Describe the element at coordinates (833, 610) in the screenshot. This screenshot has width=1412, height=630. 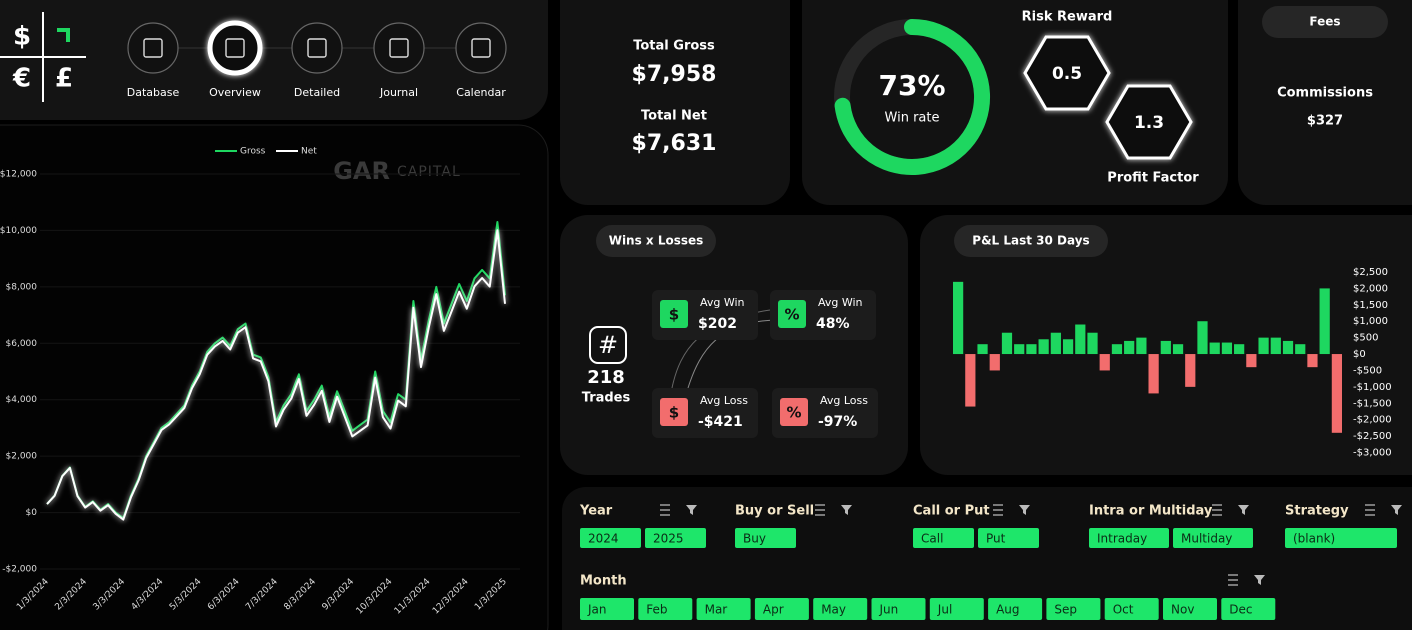
I see `slicer-item-label: May` at that location.